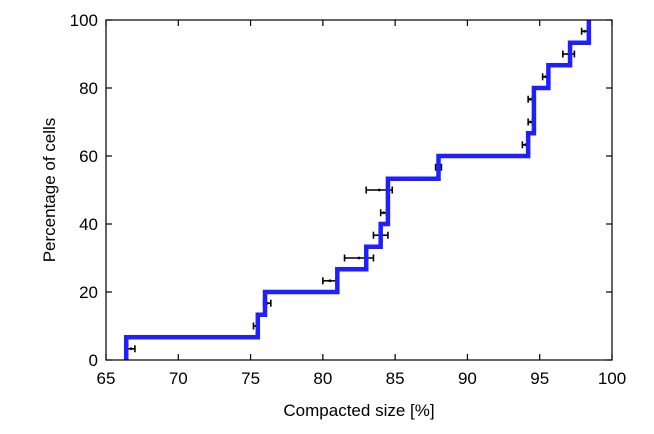 This screenshot has width=654, height=434. I want to click on x-tick-label: 75, so click(250, 378).